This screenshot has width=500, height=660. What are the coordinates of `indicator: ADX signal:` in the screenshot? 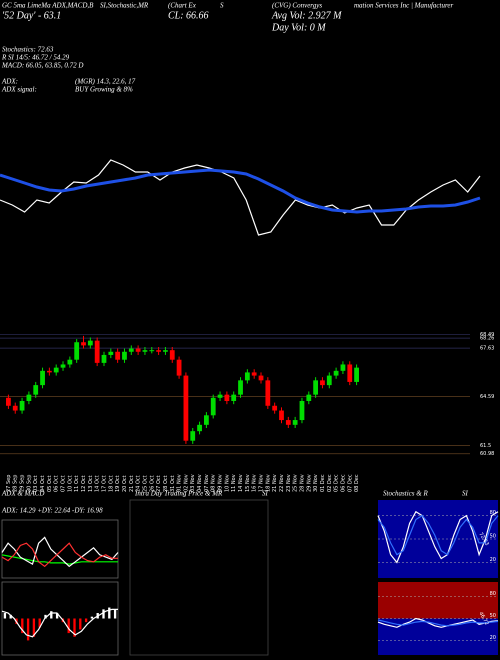 It's located at (19, 90).